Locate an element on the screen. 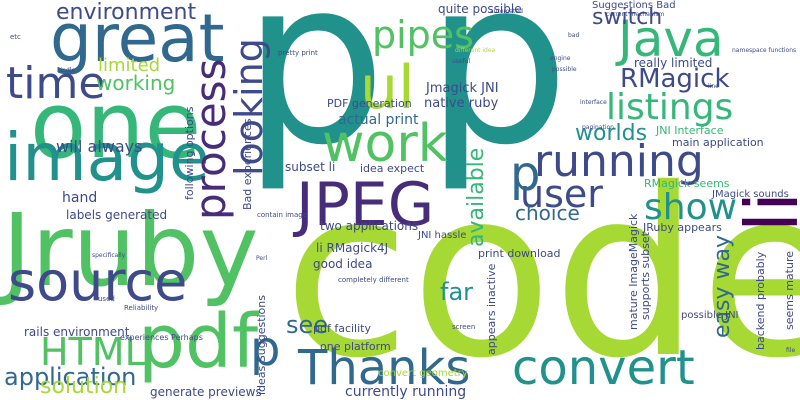  word-rmagick-seems: RMagick seems is located at coordinates (687, 183).